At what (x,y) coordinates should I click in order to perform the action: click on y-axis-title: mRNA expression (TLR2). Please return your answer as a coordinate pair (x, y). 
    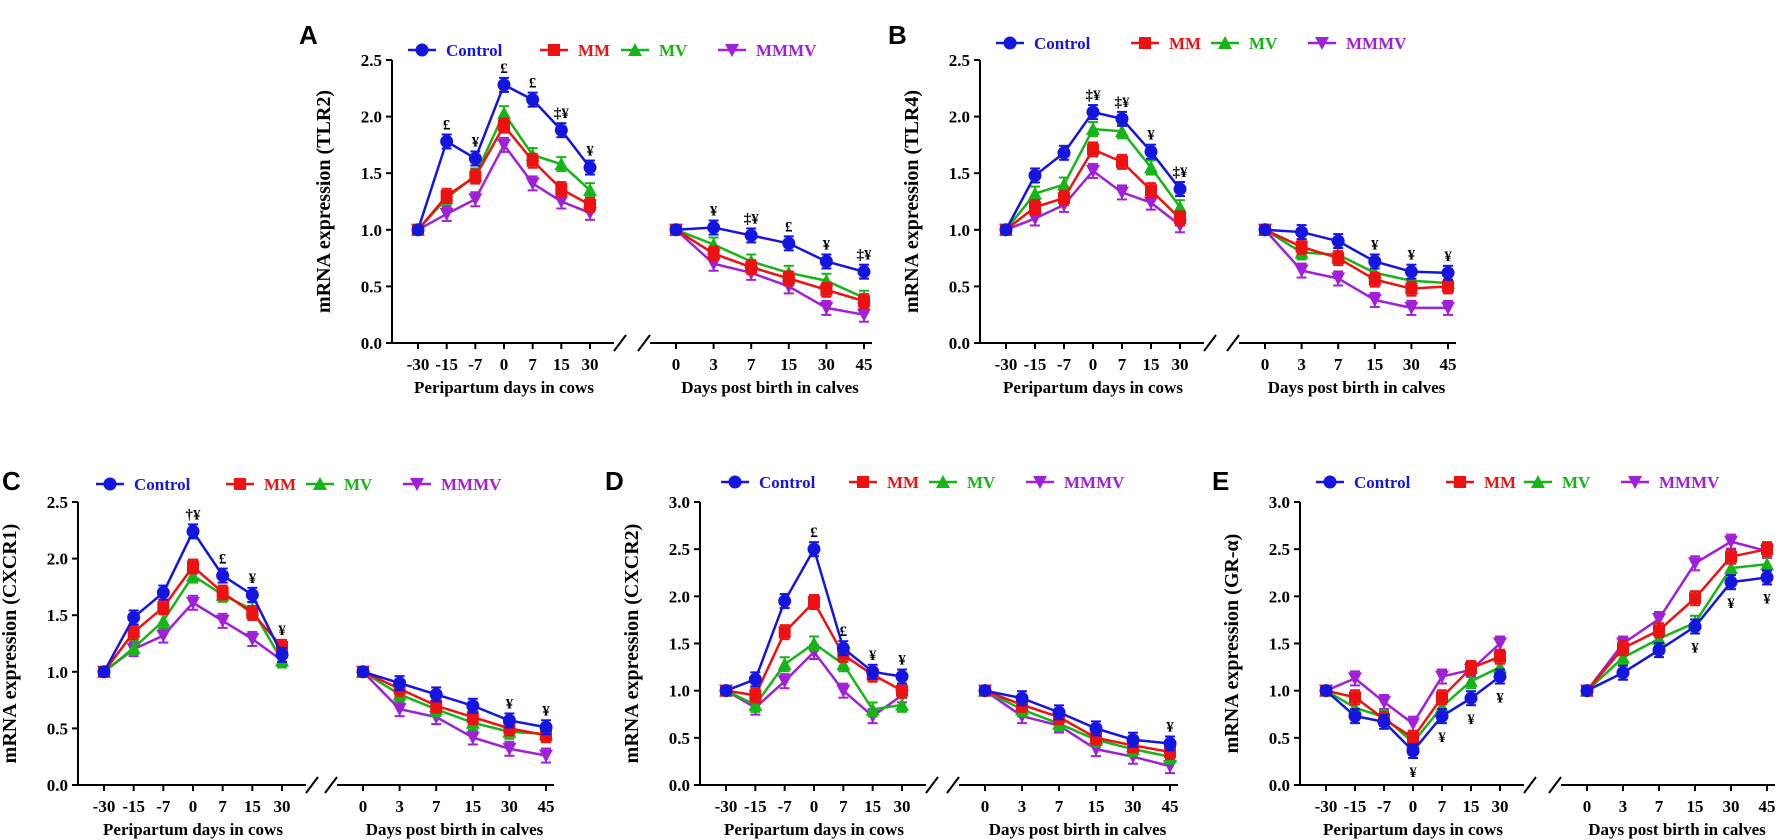
    Looking at the image, I should click on (324, 201).